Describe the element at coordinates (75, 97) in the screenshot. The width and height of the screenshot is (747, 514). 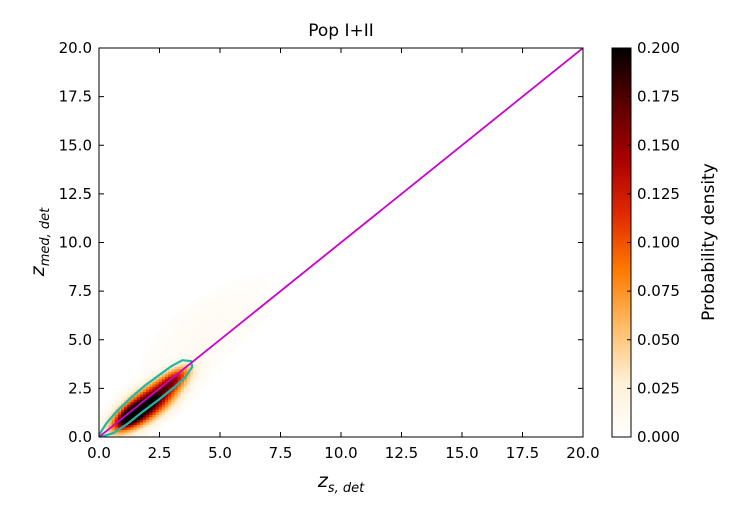
I see `y-tick-label: 17.5` at that location.